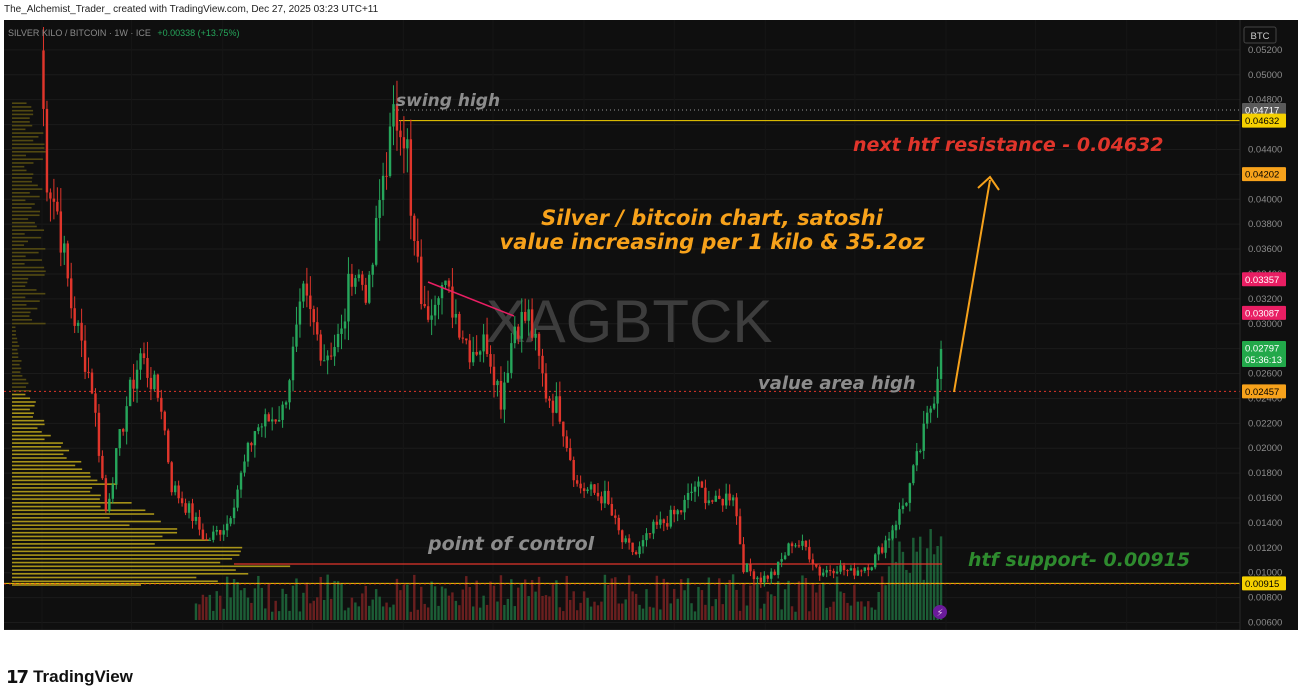  I want to click on price-tick-label: 0.03600, so click(1265, 249).